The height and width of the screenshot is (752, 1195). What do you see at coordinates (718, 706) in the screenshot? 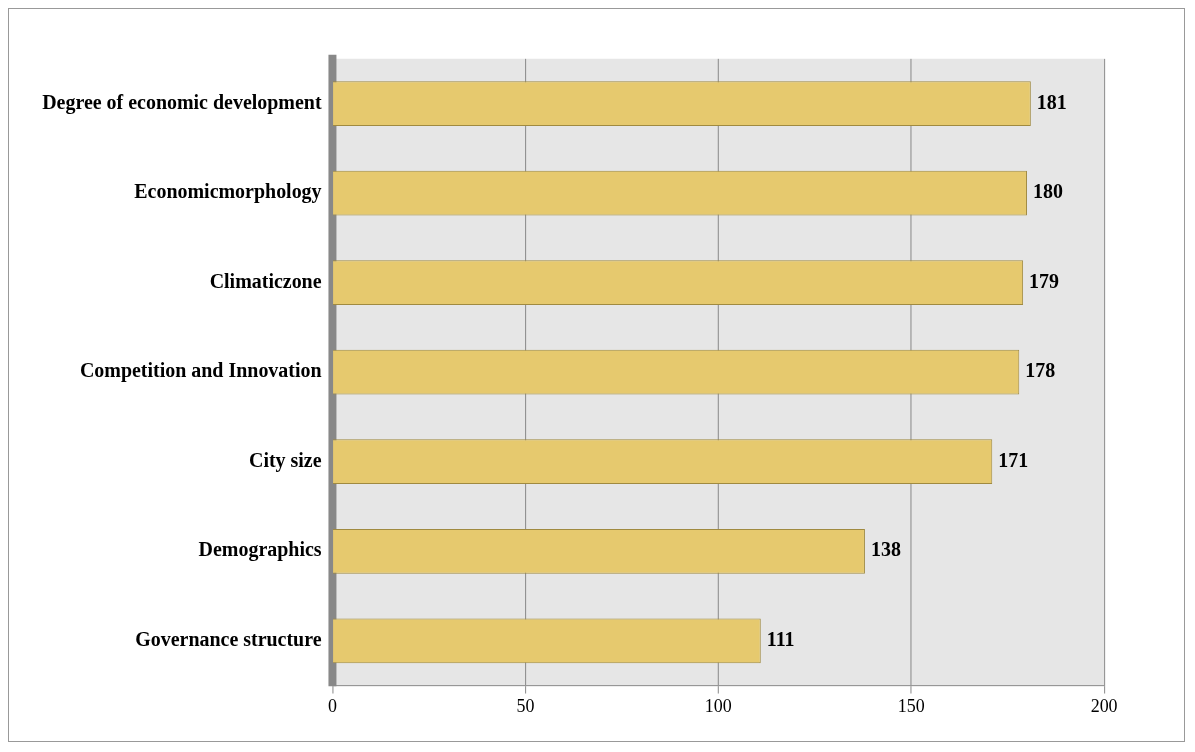
I see `x-tick-label: 100` at bounding box center [718, 706].